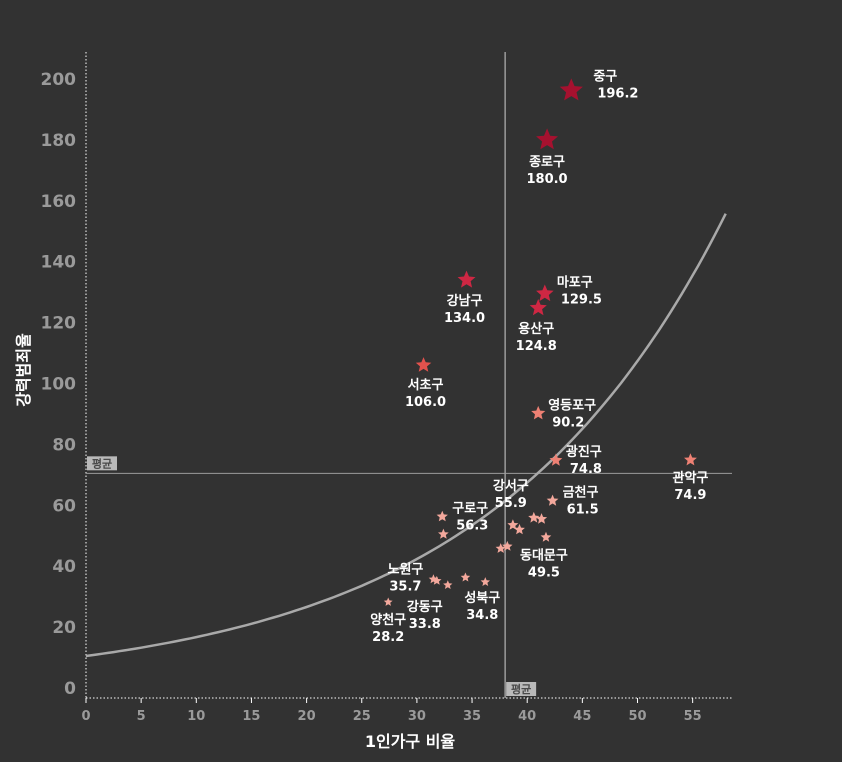 This screenshot has height=762, width=842. I want to click on y-tick-label: 20, so click(64, 628).